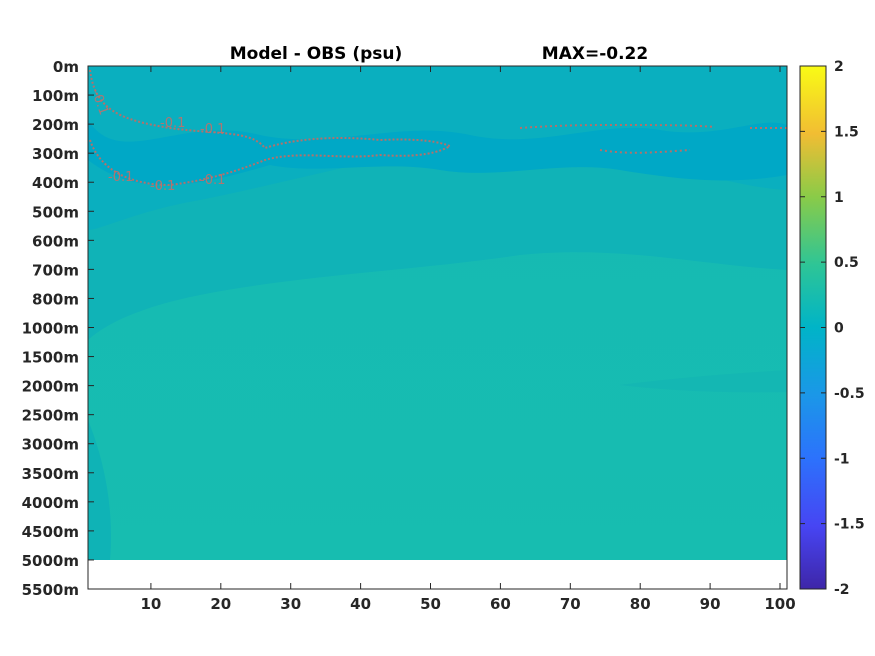  I want to click on y-tick-label: 300m, so click(55, 154).